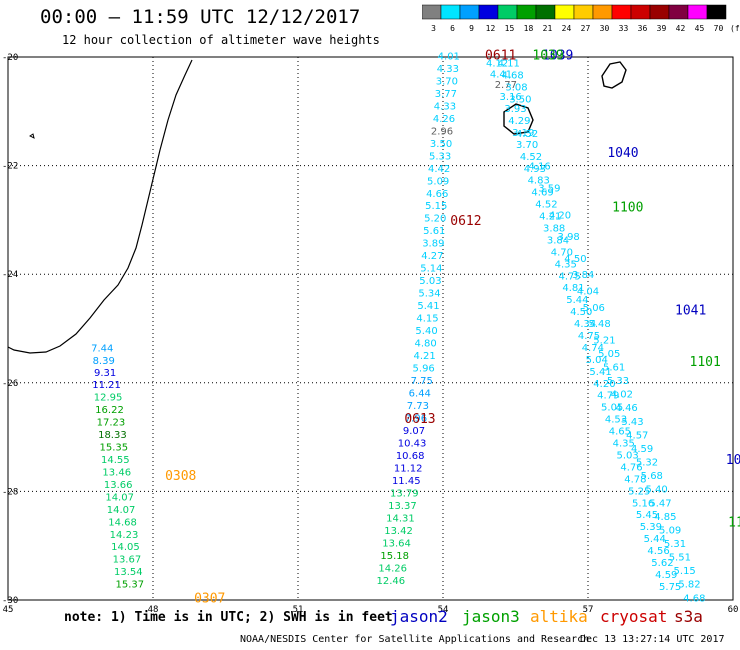 The width and height of the screenshot is (740, 650). Describe the element at coordinates (124, 535) in the screenshot. I see `wave-height-value: 14.23` at that location.